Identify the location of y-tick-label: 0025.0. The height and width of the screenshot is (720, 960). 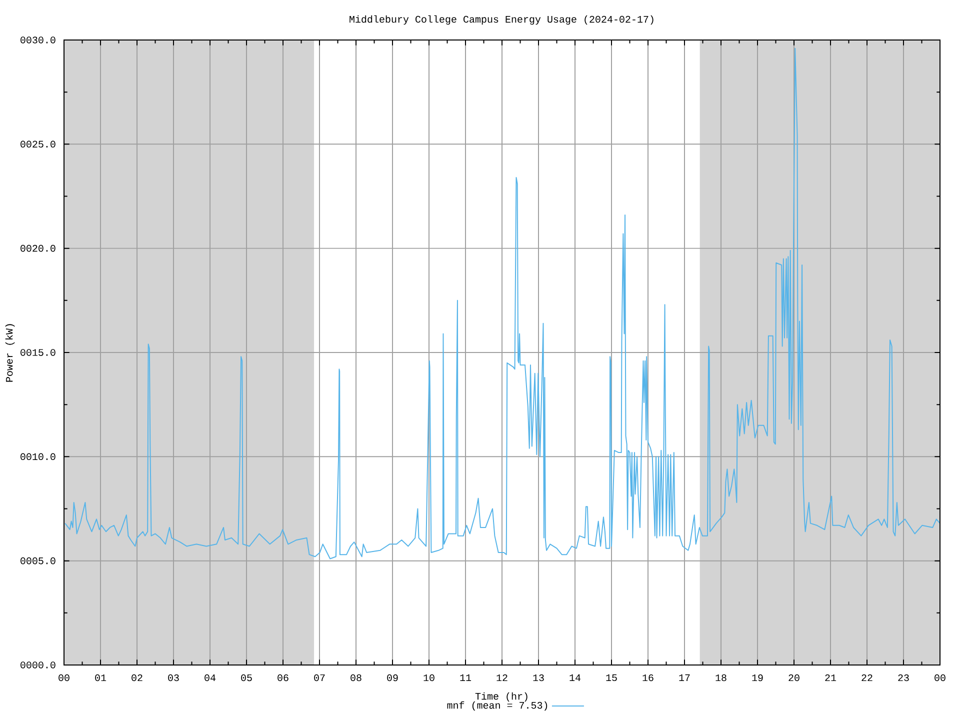
(38, 144).